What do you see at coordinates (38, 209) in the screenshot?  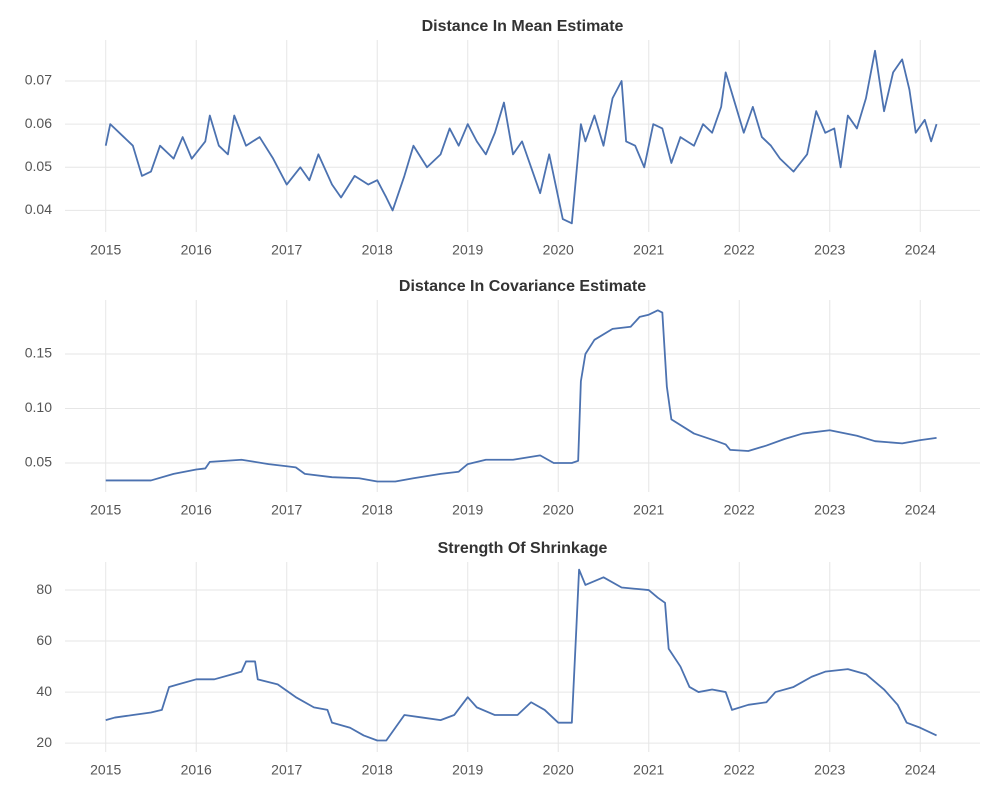 I see `y-tick-label: 0.04` at bounding box center [38, 209].